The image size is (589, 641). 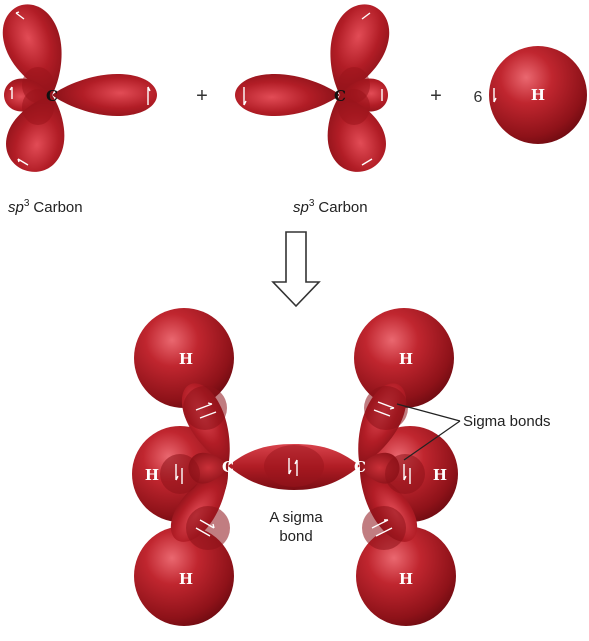 What do you see at coordinates (295, 536) in the screenshot?
I see `a-sigma-bond-label-line2: bond` at bounding box center [295, 536].